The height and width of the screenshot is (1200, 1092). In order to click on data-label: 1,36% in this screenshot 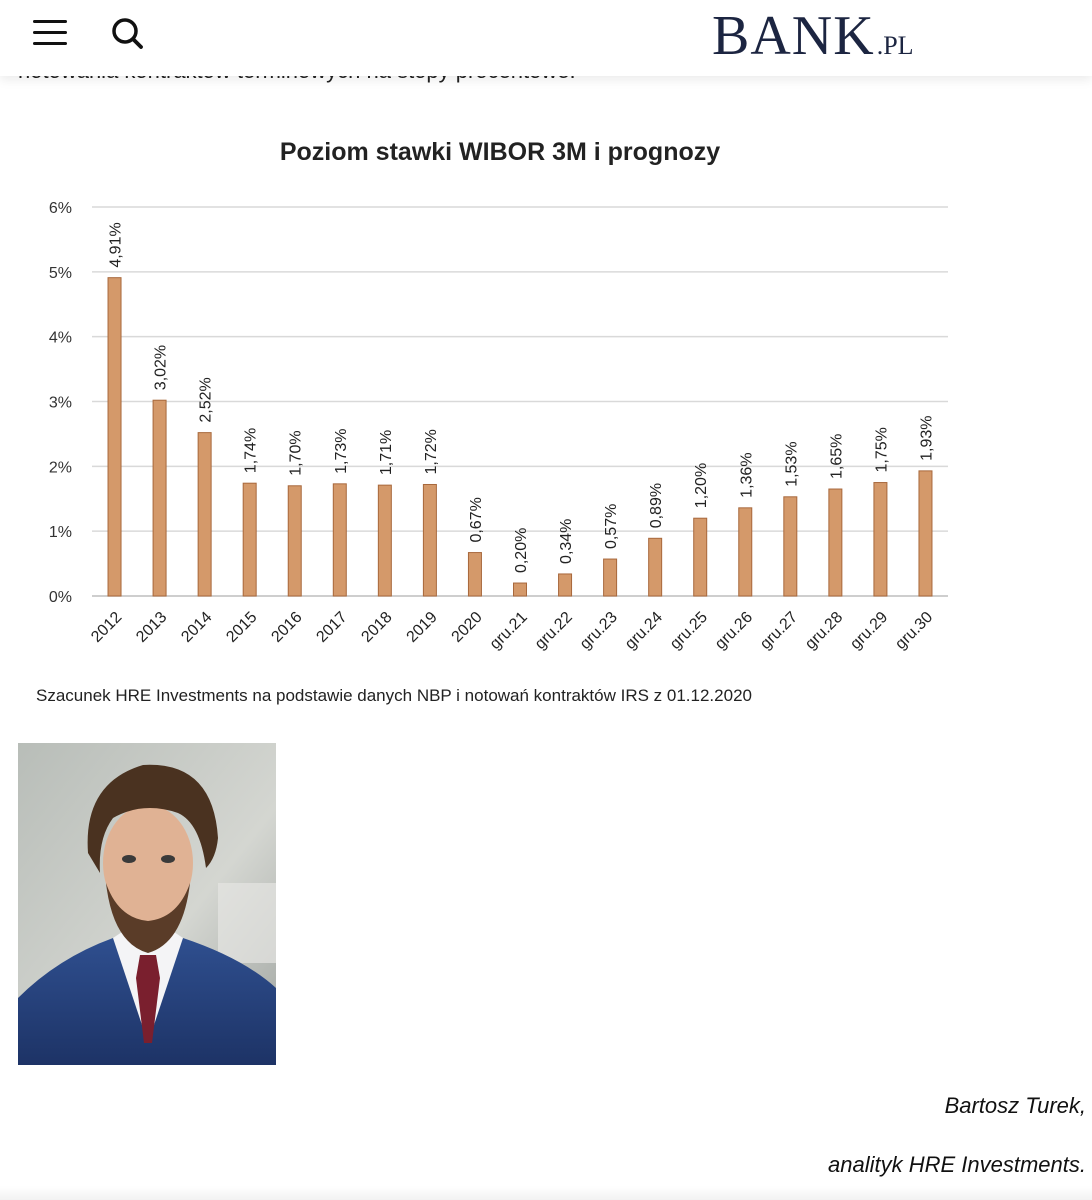, I will do `click(746, 474)`.